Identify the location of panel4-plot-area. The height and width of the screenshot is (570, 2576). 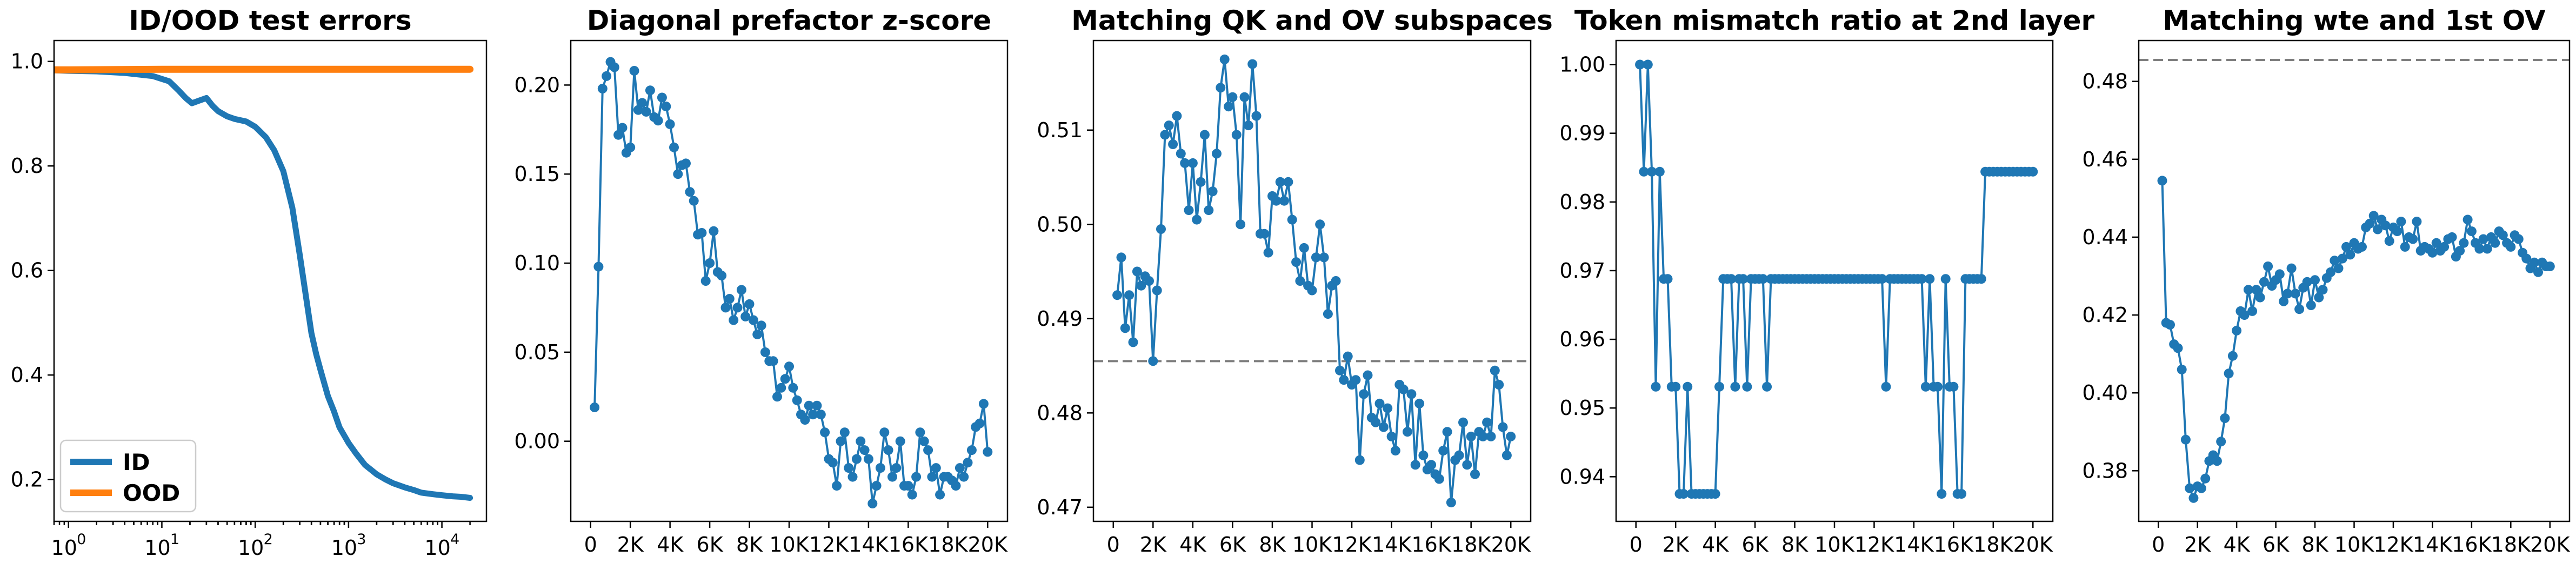
(2354, 281).